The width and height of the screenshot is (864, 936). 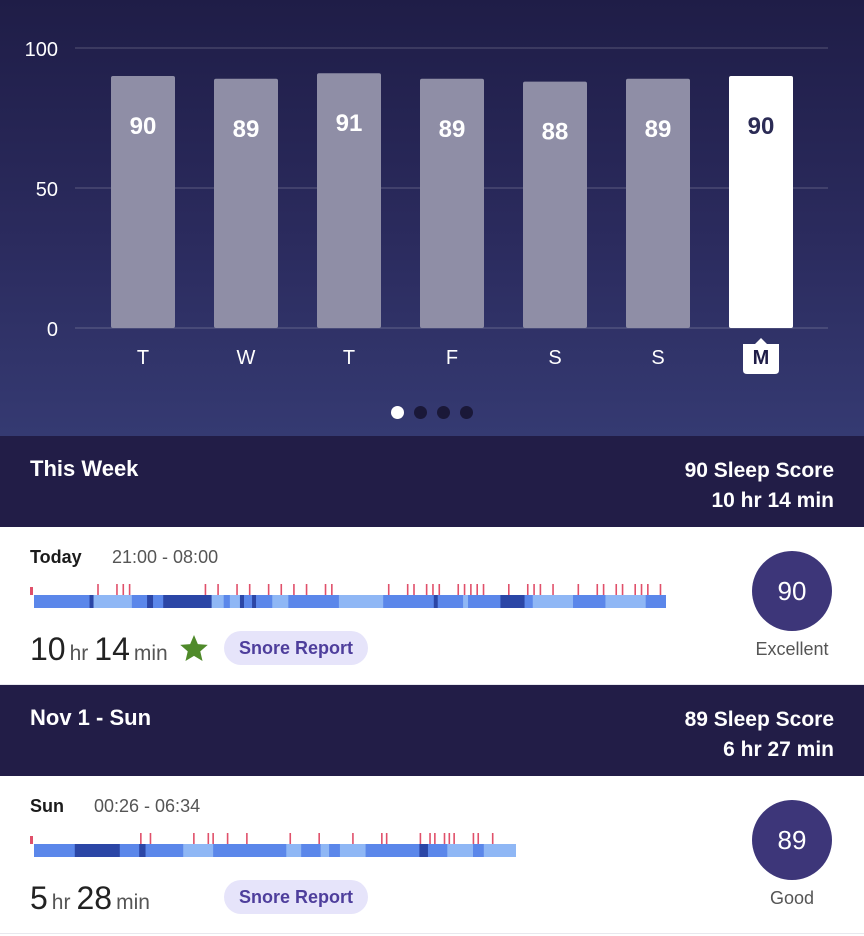 What do you see at coordinates (133, 902) in the screenshot?
I see `duration-minutes-unit: min` at bounding box center [133, 902].